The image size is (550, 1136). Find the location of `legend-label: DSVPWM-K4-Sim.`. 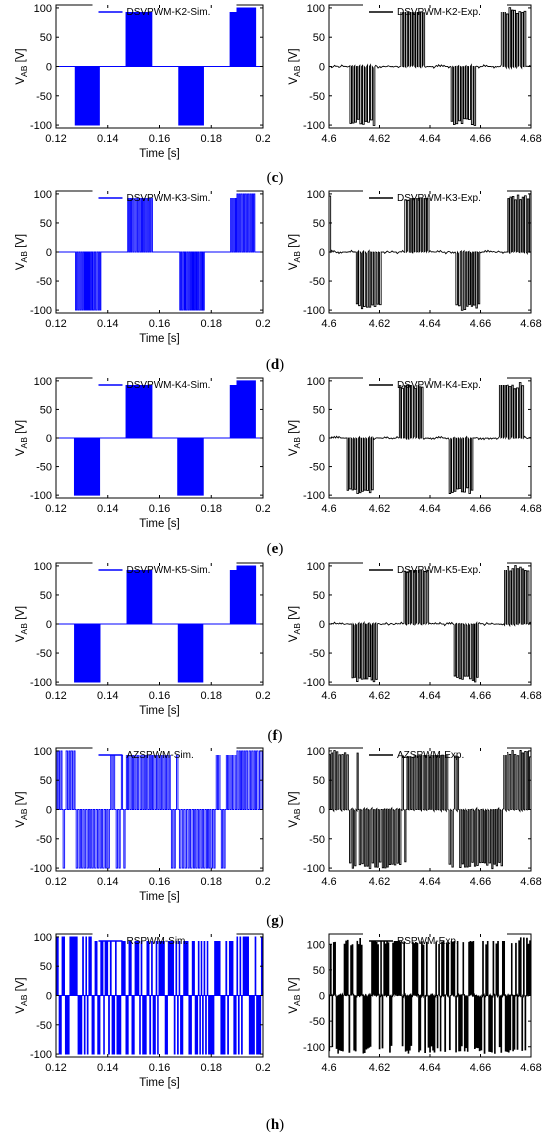

legend-label: DSVPWM-K4-Sim. is located at coordinates (169, 385).